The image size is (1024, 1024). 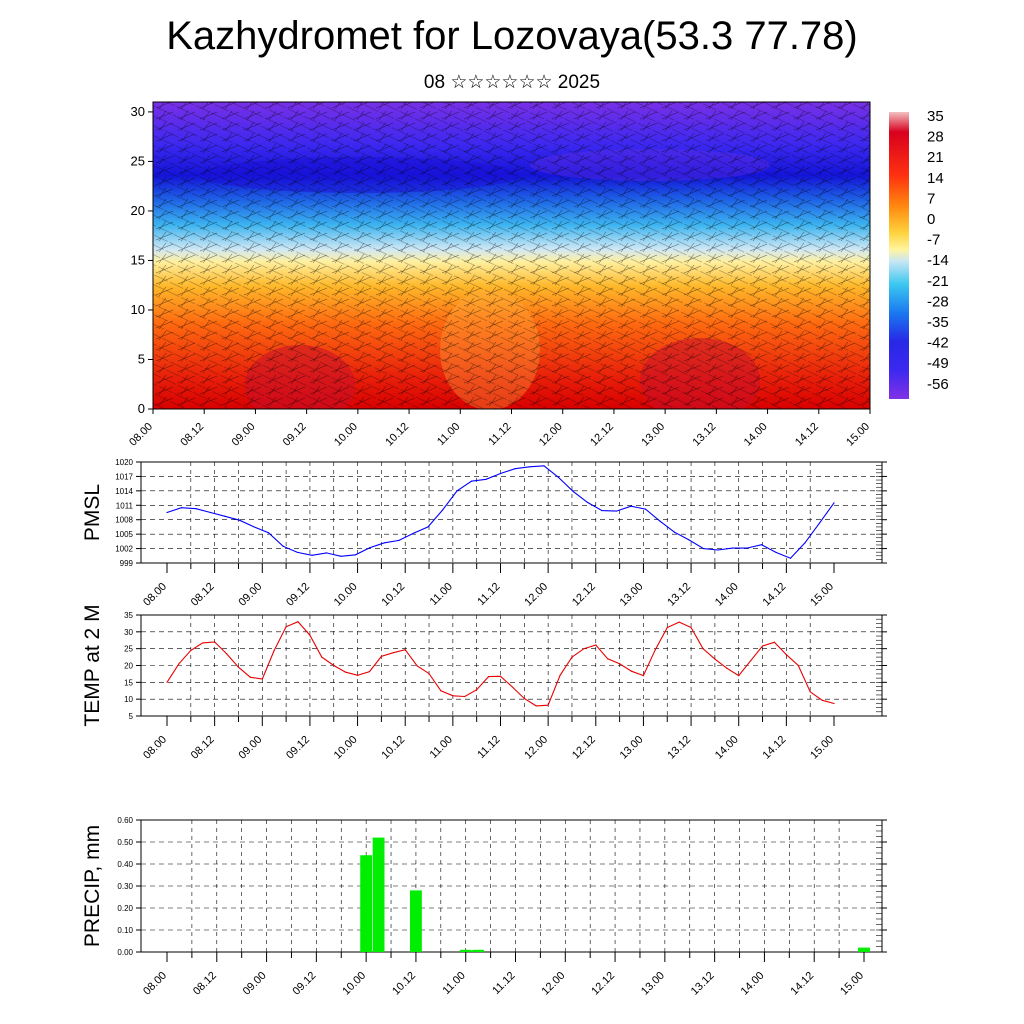 I want to click on colorbar-label: 35, so click(x=935, y=116).